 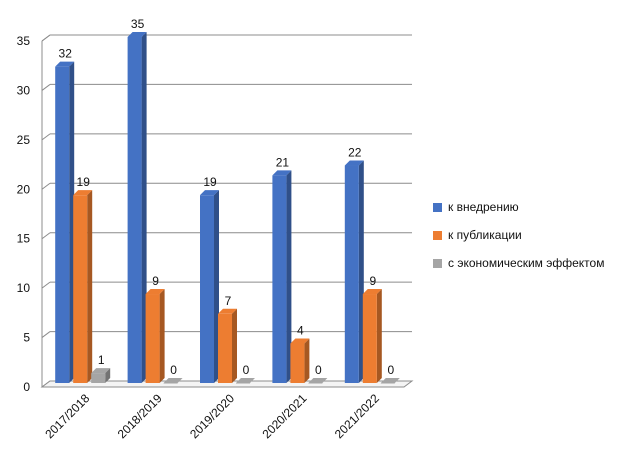 What do you see at coordinates (101, 360) in the screenshot?
I see `data-label: 1` at bounding box center [101, 360].